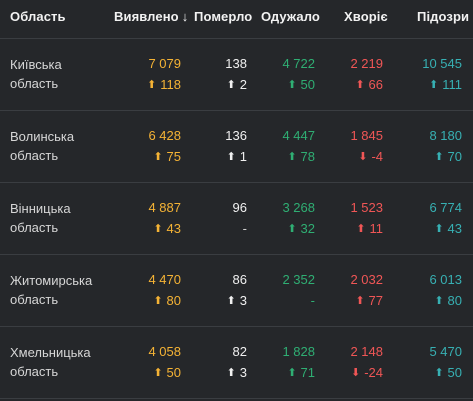 Image resolution: width=473 pixels, height=401 pixels. I want to click on recovered-value: 3 268, so click(298, 207).